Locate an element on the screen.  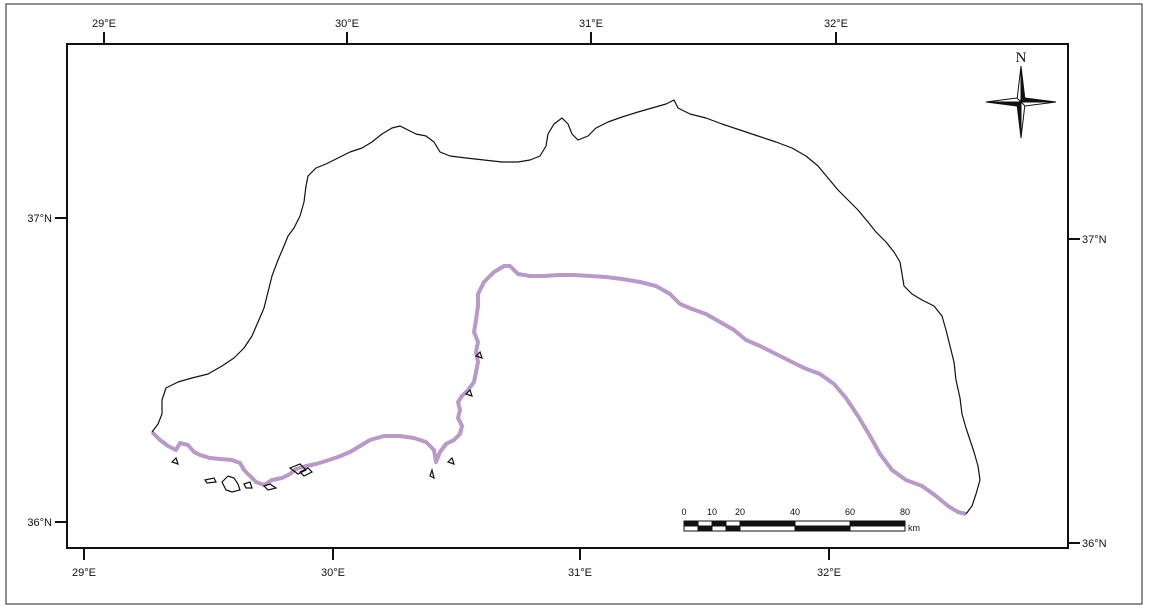
scale-label: 80 is located at coordinates (905, 512).